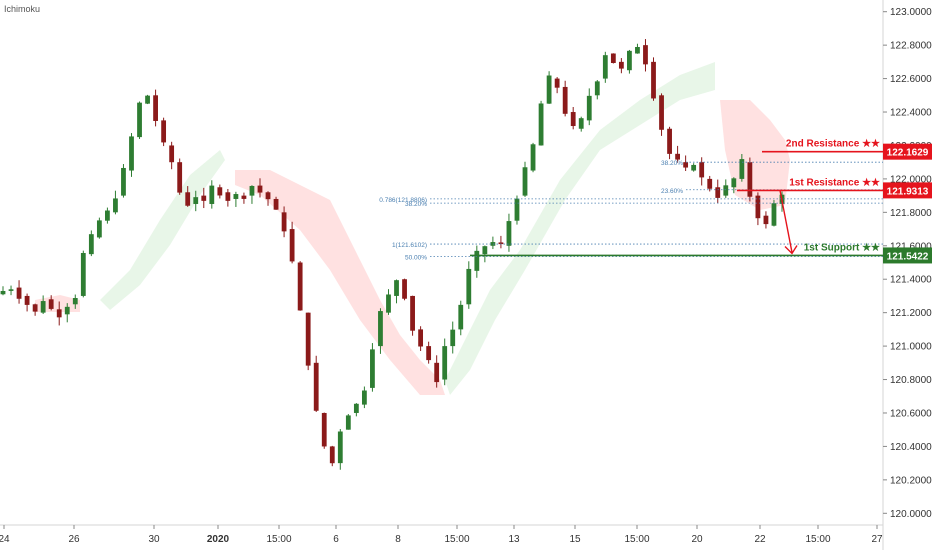  I want to click on price-tick-label: 122.0000, so click(911, 179).